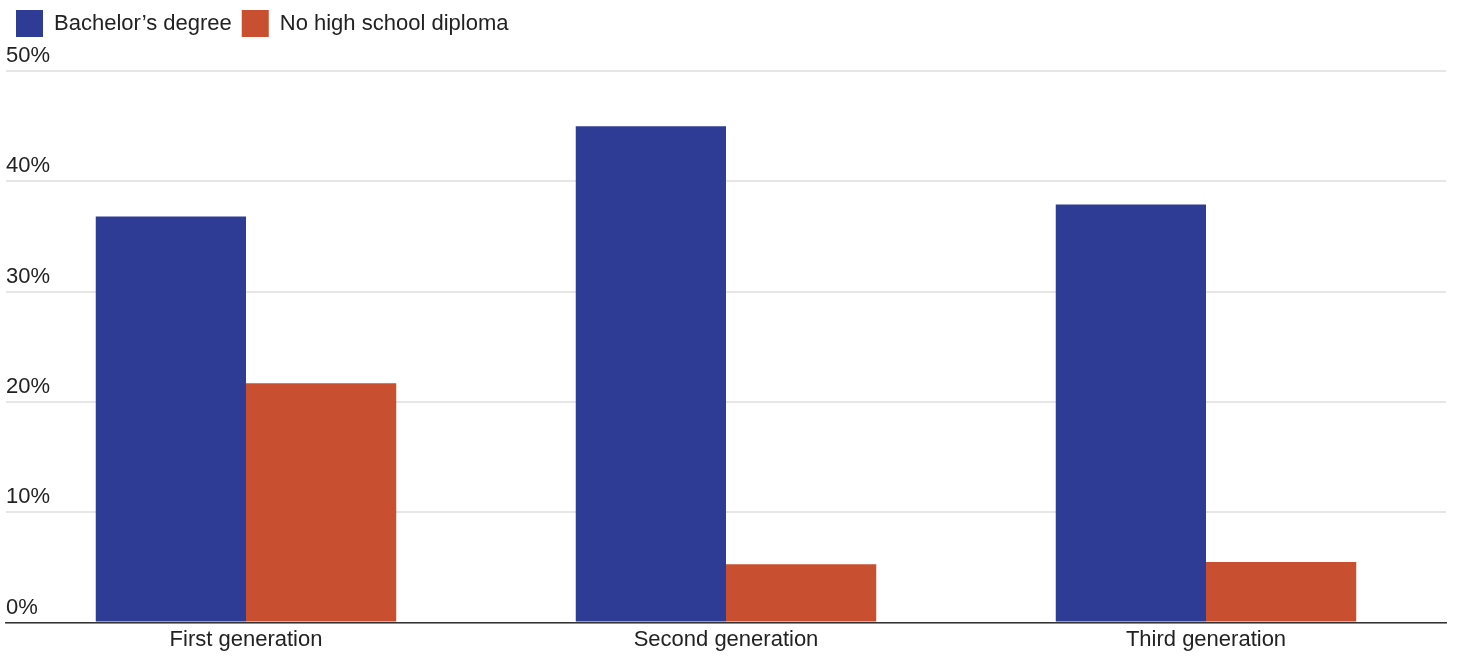  I want to click on x-tick-label: Second generation, so click(726, 638).